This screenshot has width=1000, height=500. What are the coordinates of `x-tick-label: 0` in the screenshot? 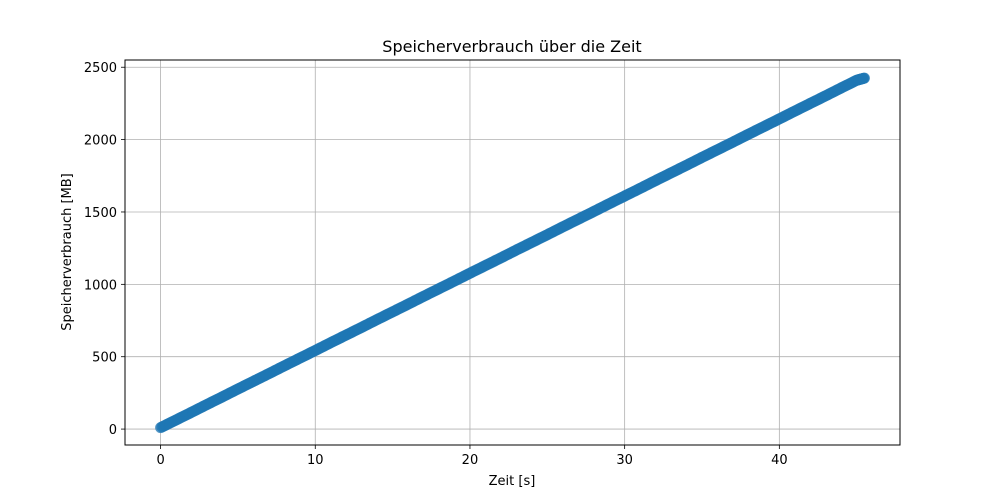 It's located at (160, 460).